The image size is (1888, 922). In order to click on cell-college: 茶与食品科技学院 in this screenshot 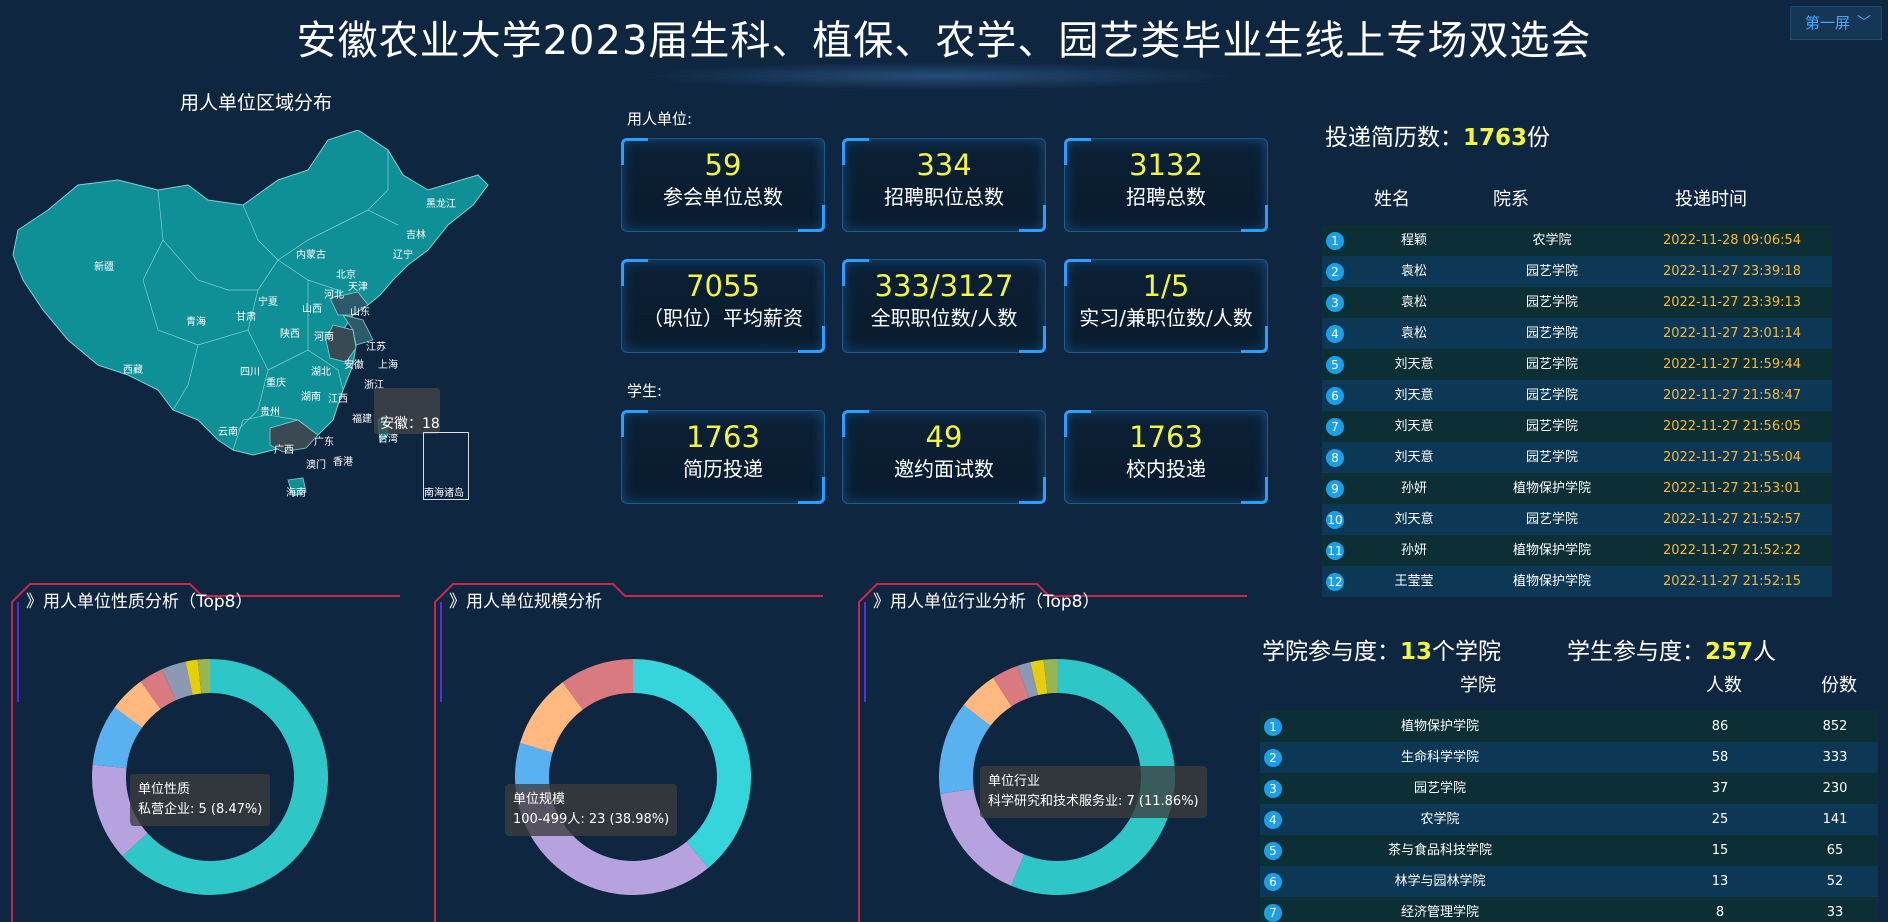, I will do `click(1439, 850)`.